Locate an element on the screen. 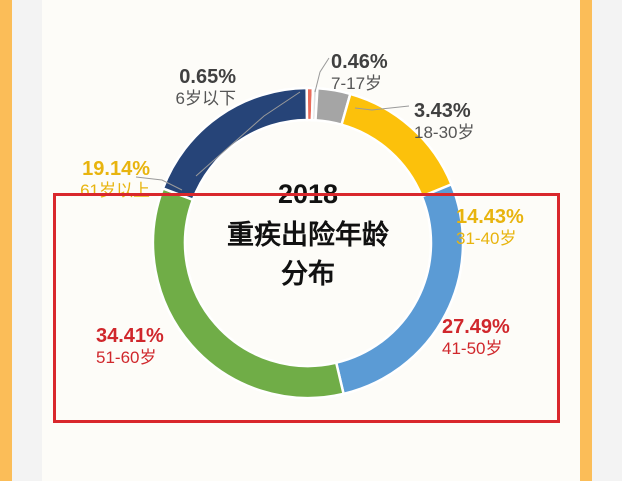 The width and height of the screenshot is (622, 481). center-title-line-2: 重疾出险年龄 is located at coordinates (308, 234).